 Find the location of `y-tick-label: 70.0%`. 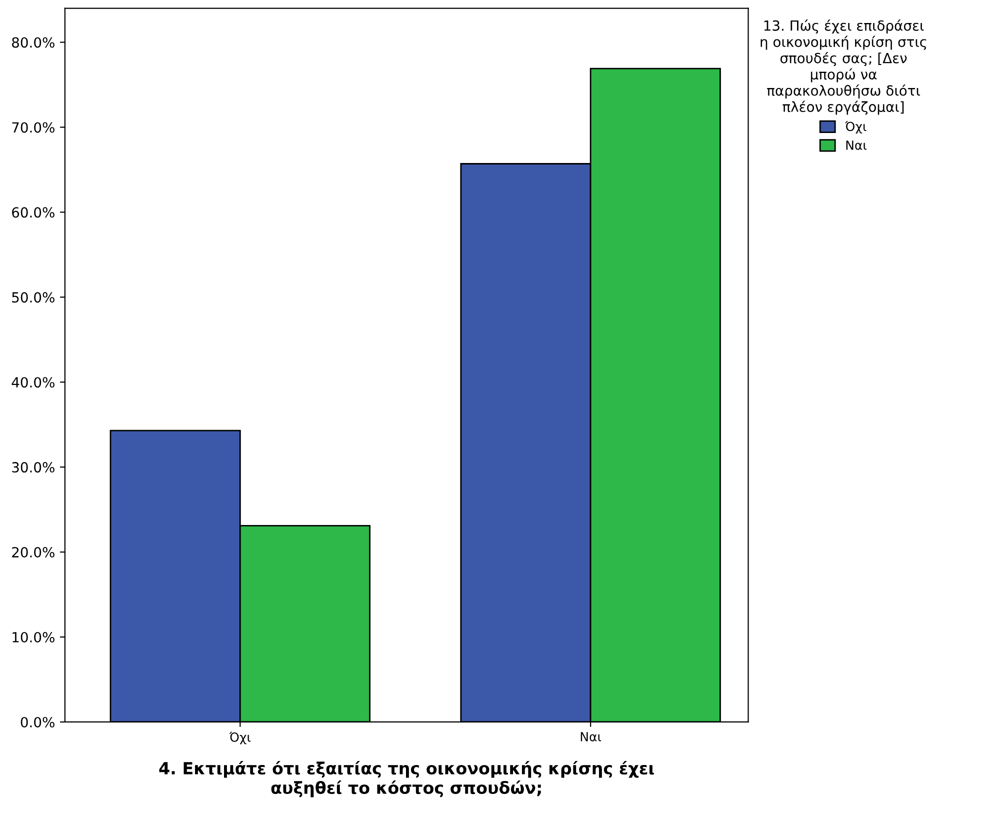

y-tick-label: 70.0% is located at coordinates (33, 127).